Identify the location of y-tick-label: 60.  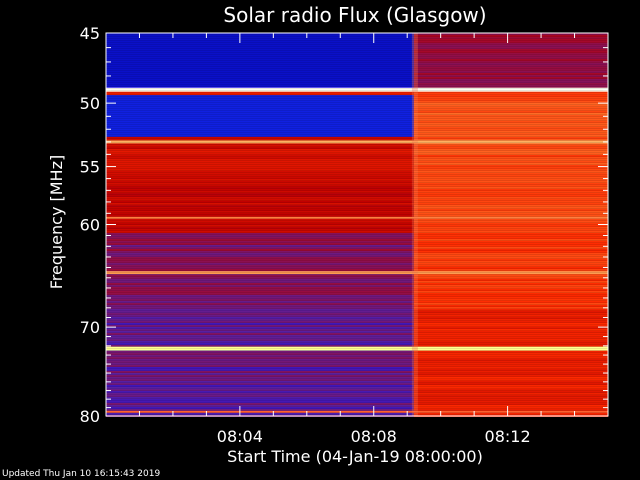
(90, 225).